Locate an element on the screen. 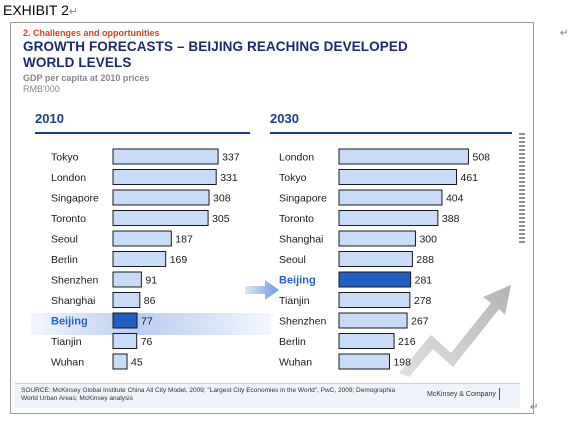  panel-2010-label-london: London is located at coordinates (68, 178).